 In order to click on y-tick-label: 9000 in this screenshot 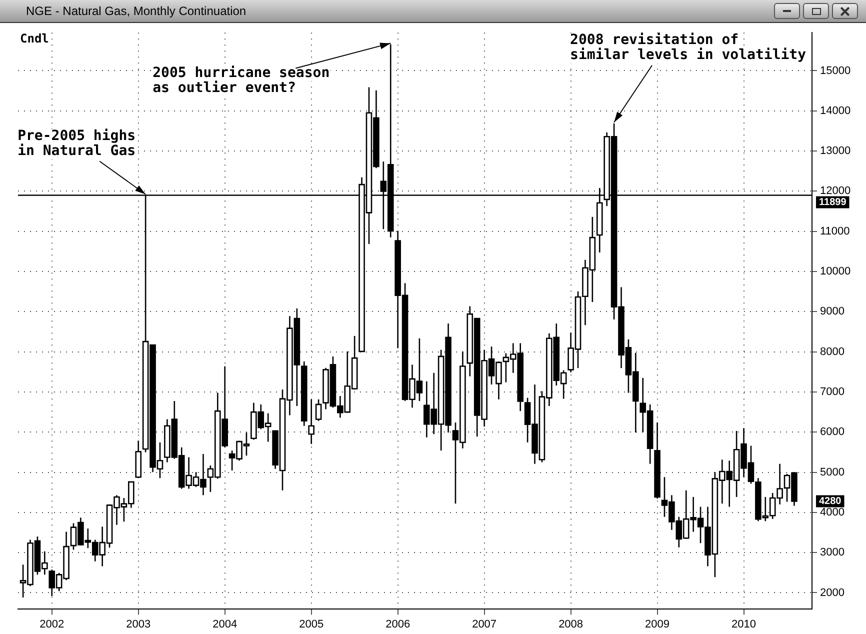, I will do `click(832, 312)`.